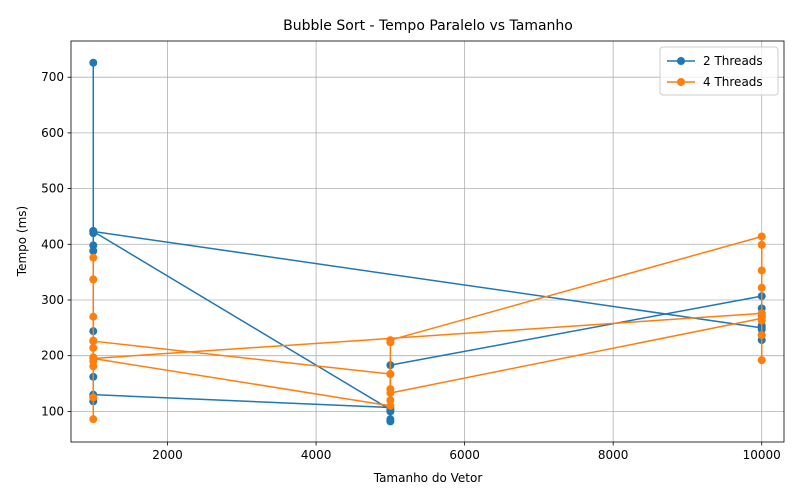 This screenshot has width=800, height=500. I want to click on y-tick-label: 700, so click(52, 77).